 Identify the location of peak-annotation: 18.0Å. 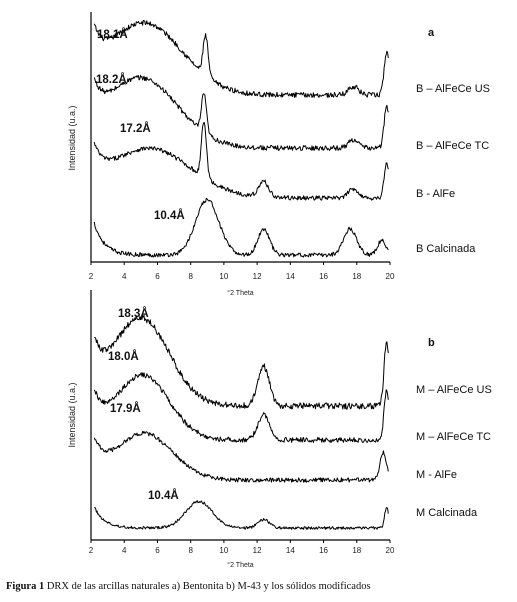
(123, 356).